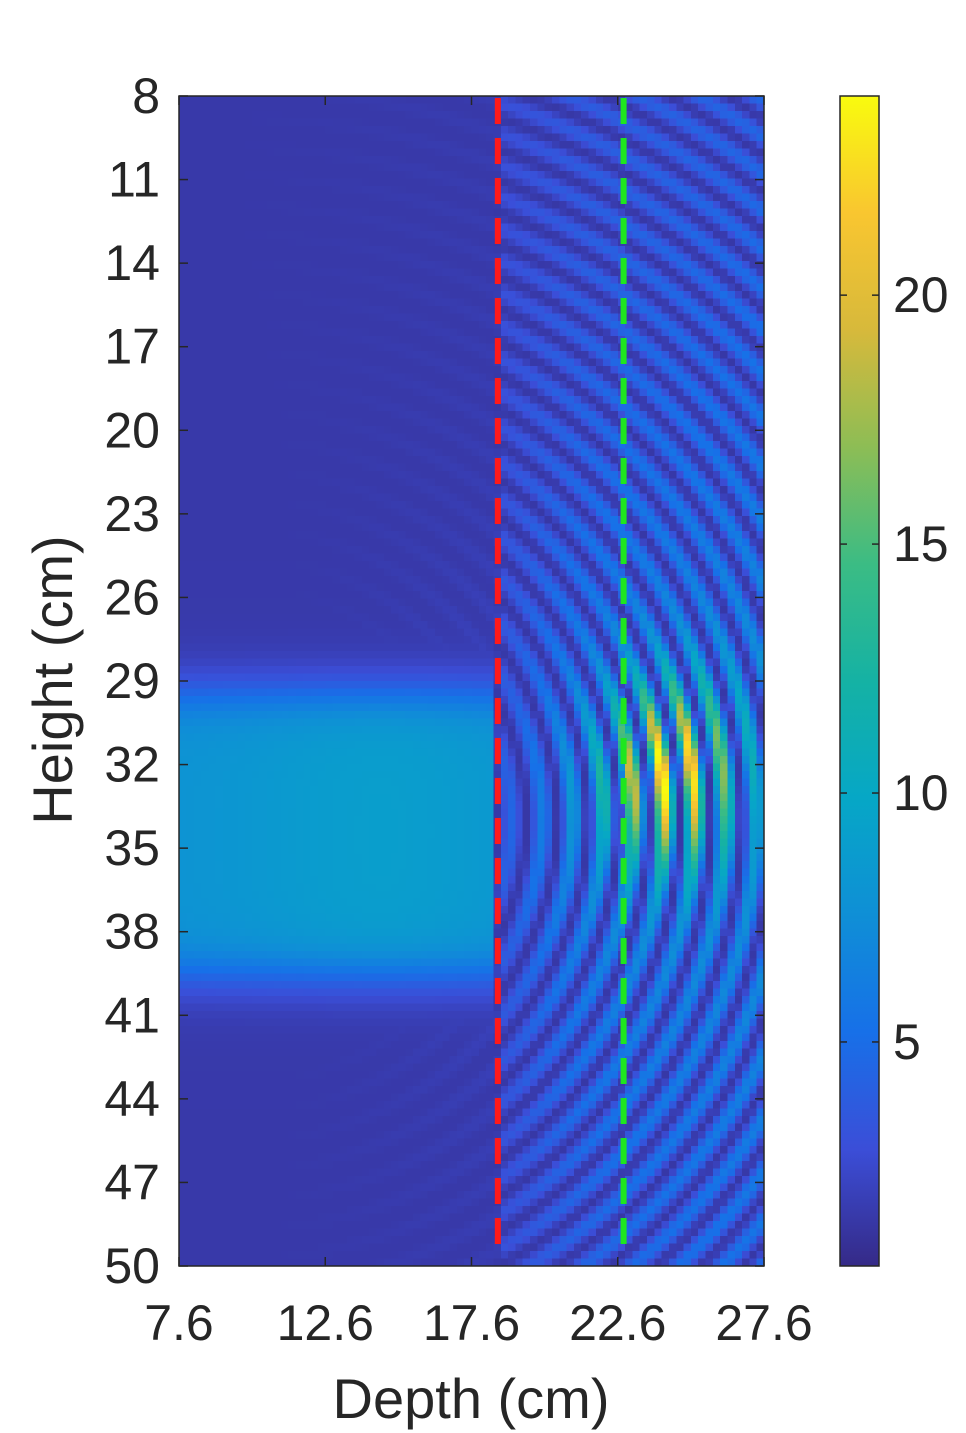 The width and height of the screenshot is (966, 1433). What do you see at coordinates (921, 793) in the screenshot?
I see `colorbar-tick-label: 10` at bounding box center [921, 793].